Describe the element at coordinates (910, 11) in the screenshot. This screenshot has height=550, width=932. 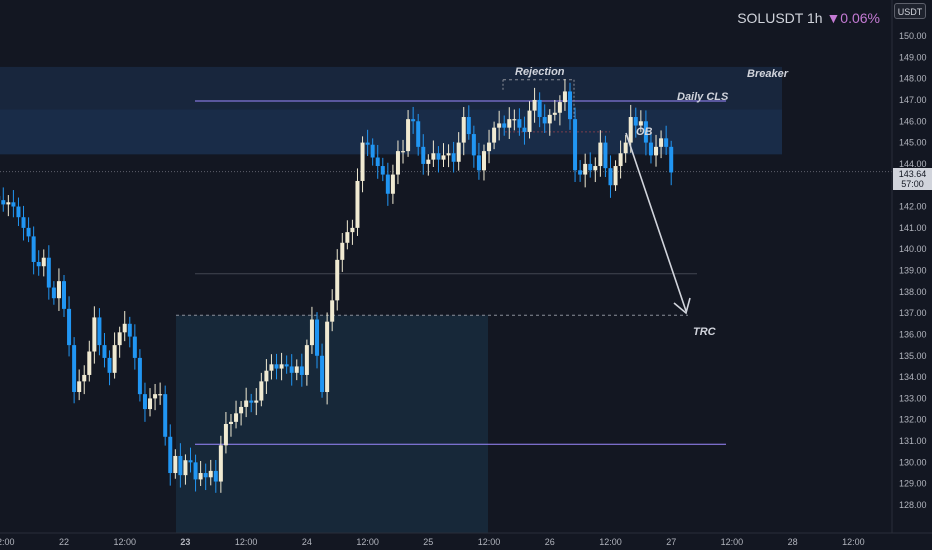
I see `currency-badge: USDT` at that location.